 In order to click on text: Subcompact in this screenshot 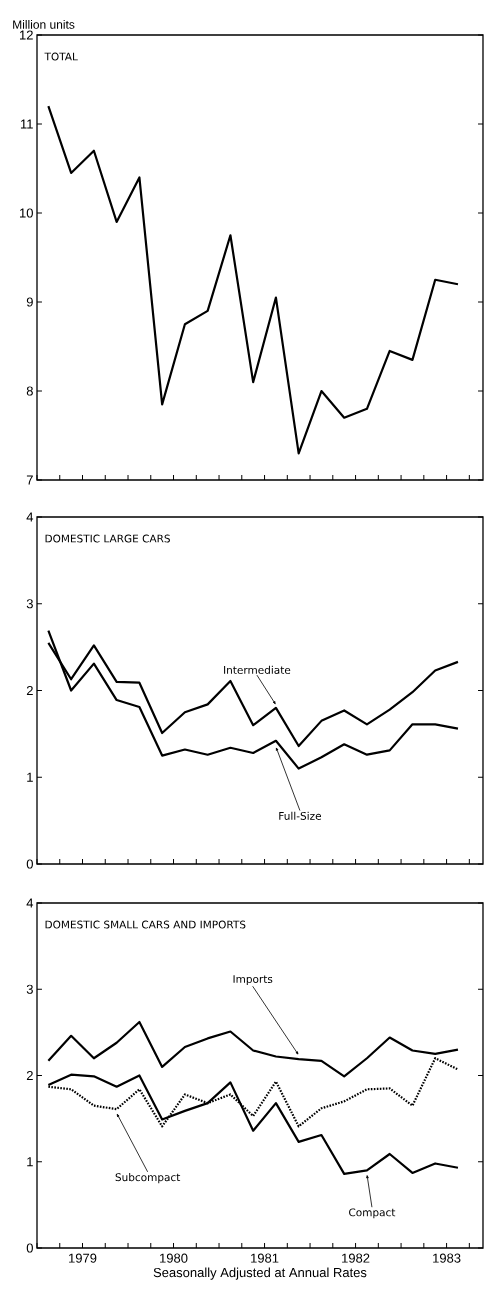, I will do `click(148, 1178)`.